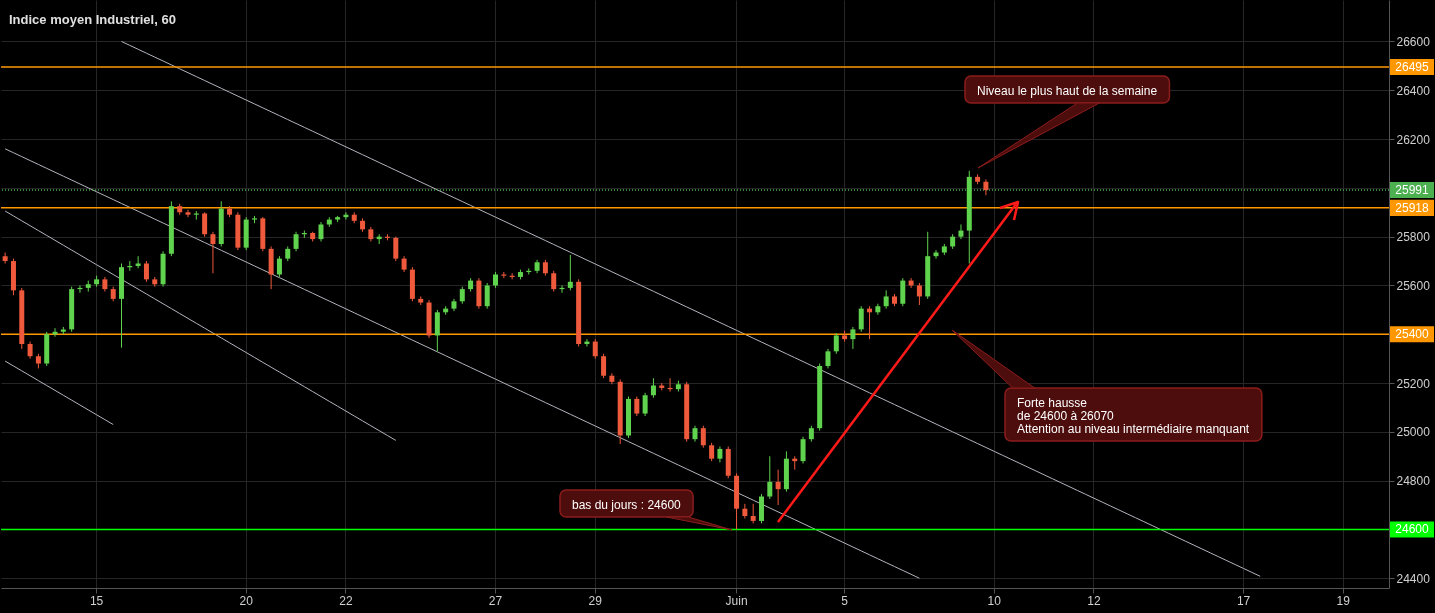 The image size is (1435, 613). What do you see at coordinates (1412, 67) in the screenshot?
I see `ref-line-label: 26495` at bounding box center [1412, 67].